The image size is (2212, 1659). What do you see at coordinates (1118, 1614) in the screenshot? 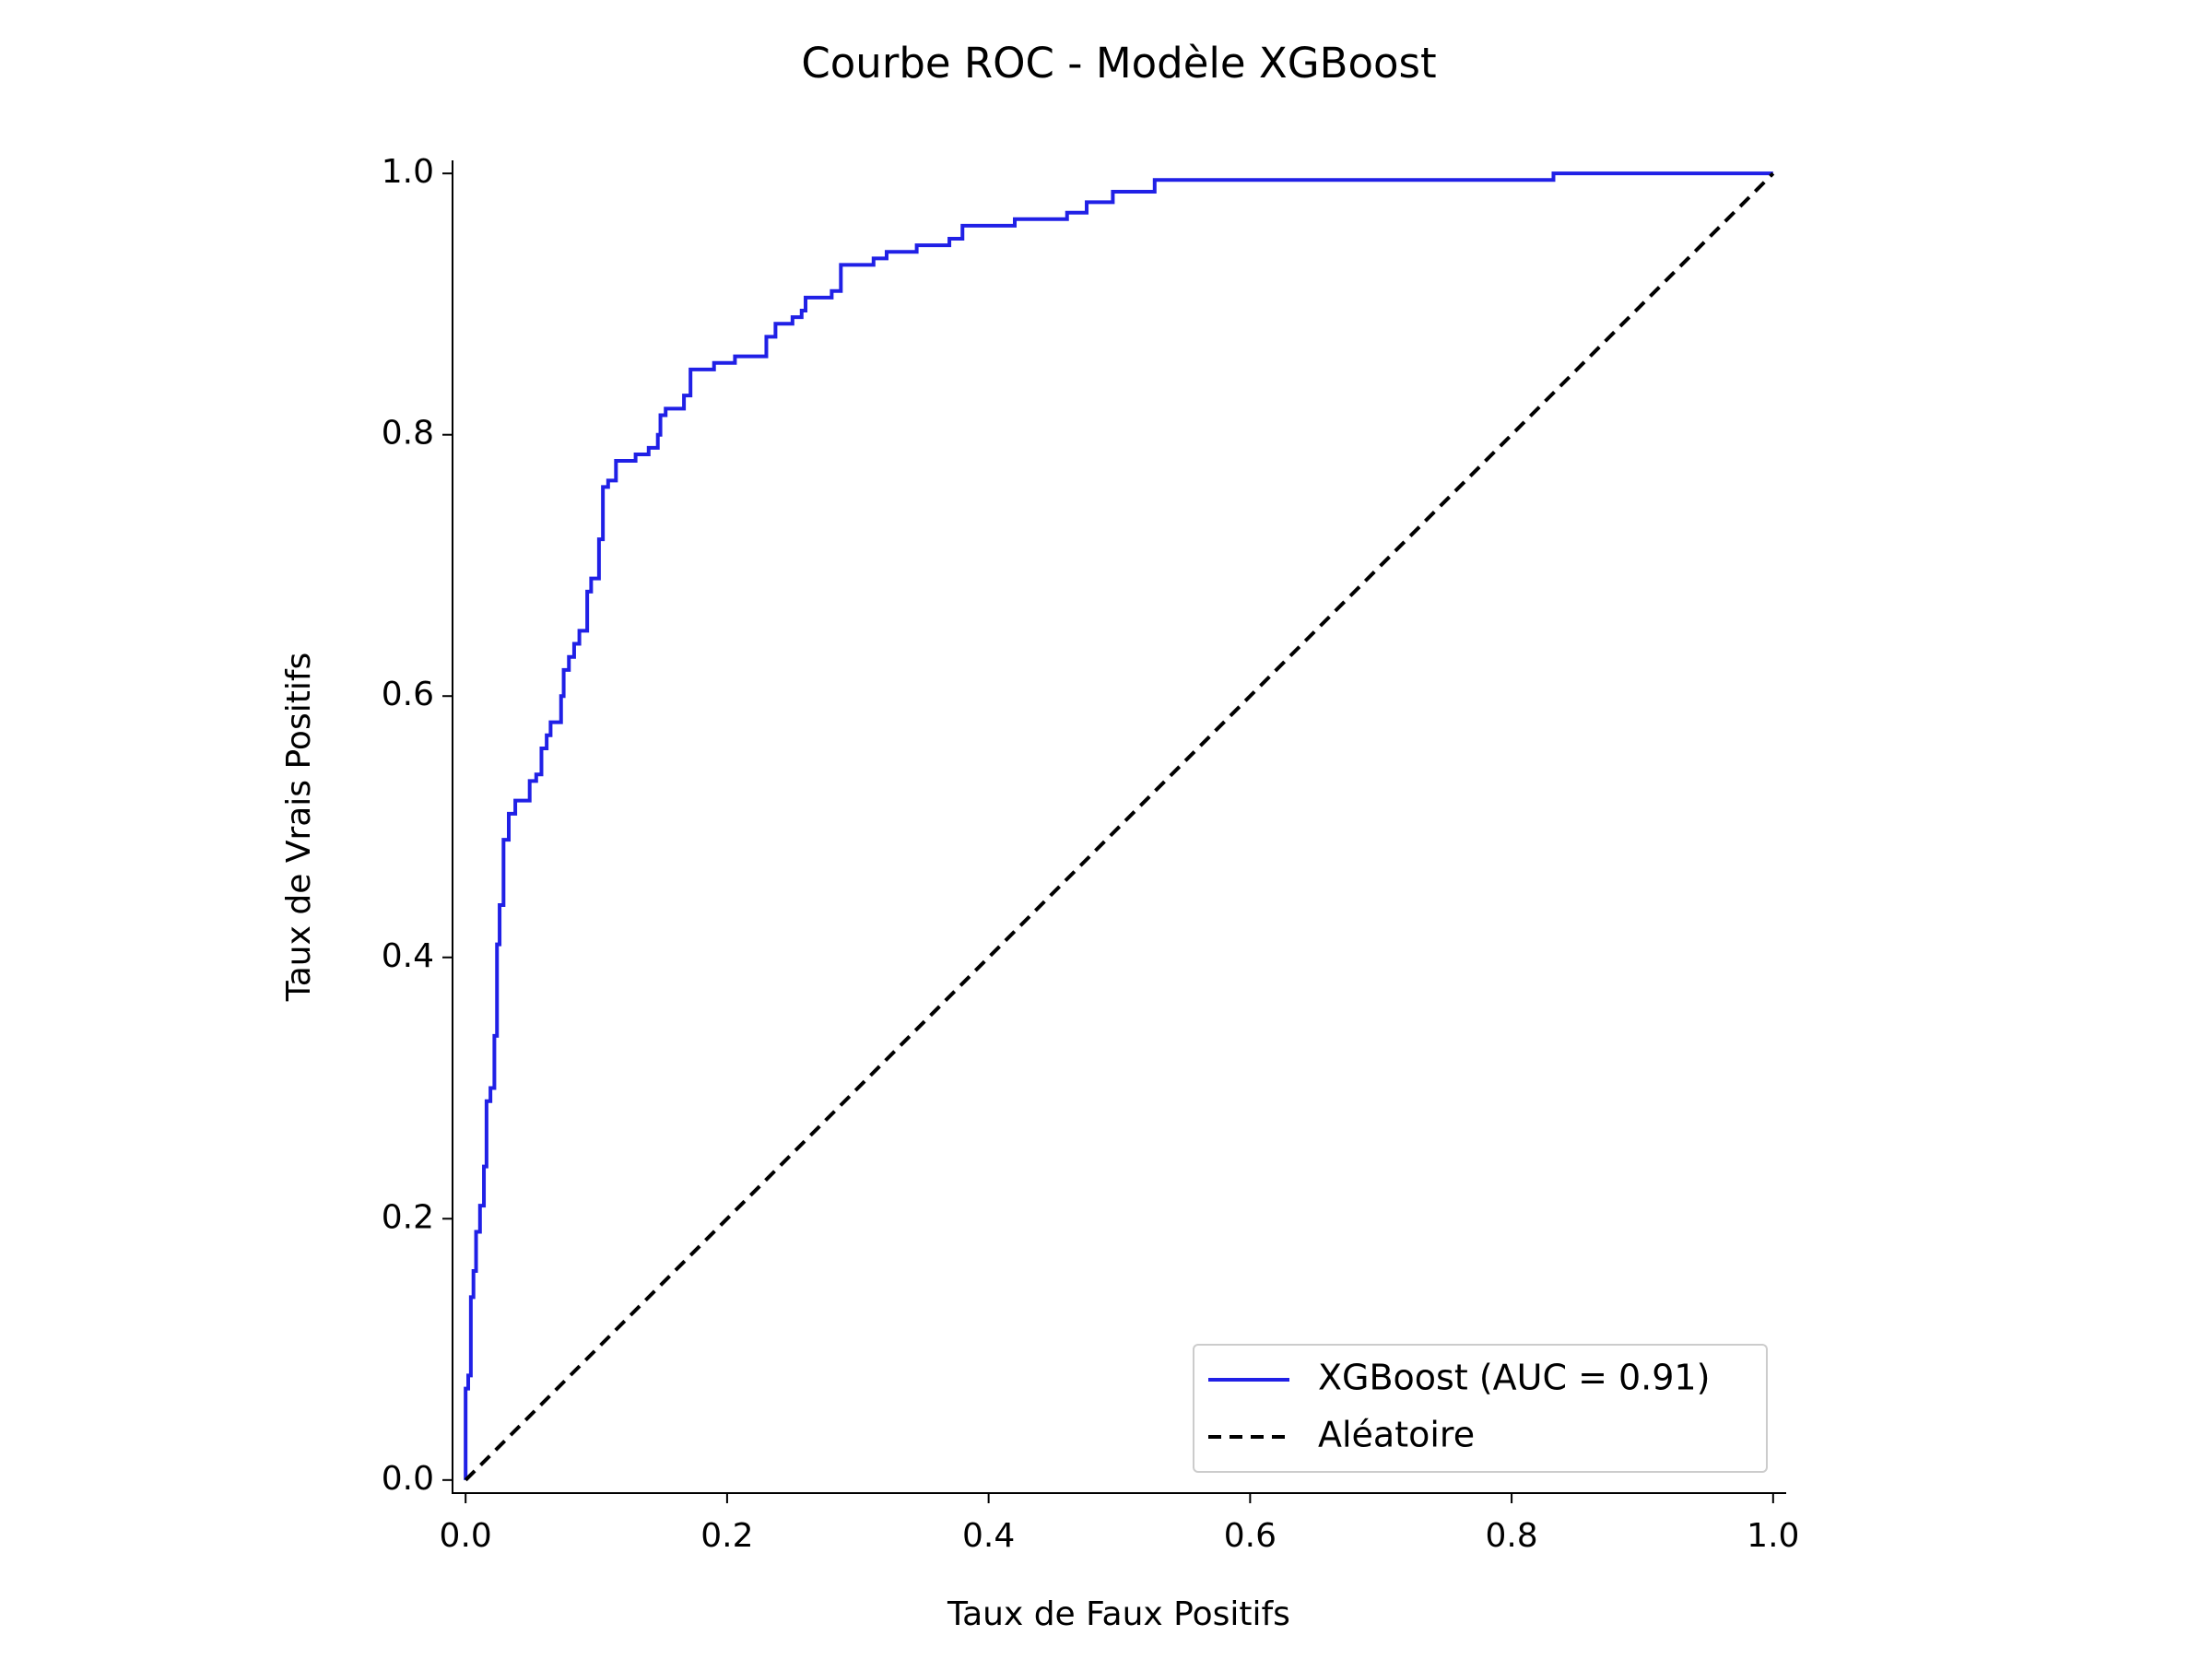
I see `x-axis-label: Taux de Faux Positifs` at bounding box center [1118, 1614].